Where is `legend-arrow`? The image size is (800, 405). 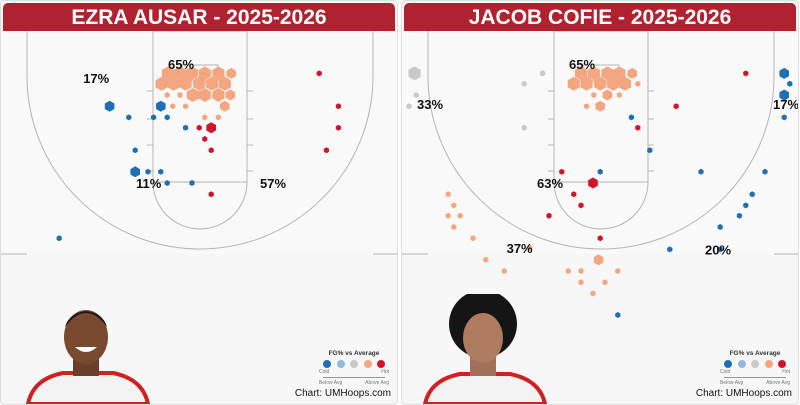
legend-arrow is located at coordinates (354, 377).